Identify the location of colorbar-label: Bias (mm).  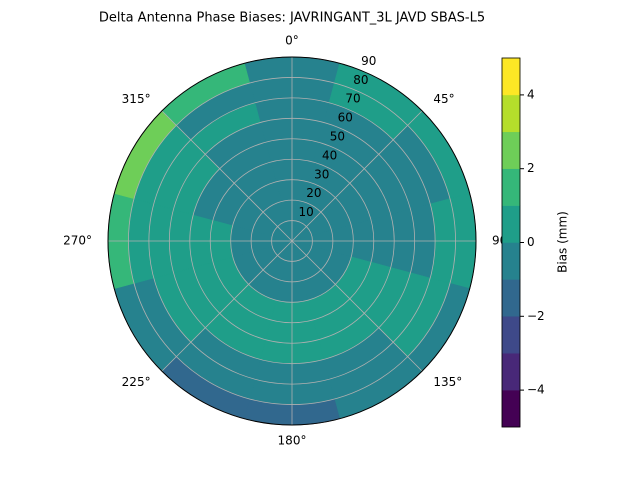
(563, 242).